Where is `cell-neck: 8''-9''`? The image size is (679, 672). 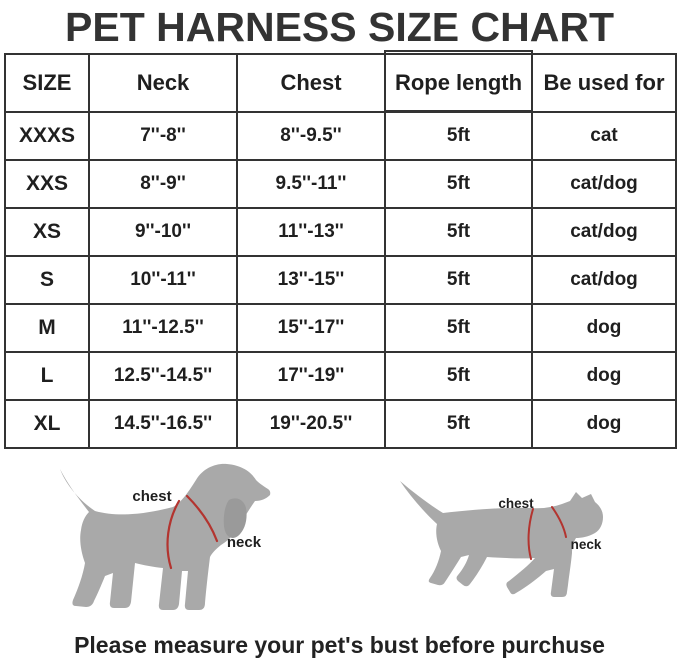 cell-neck: 8''-9'' is located at coordinates (163, 184).